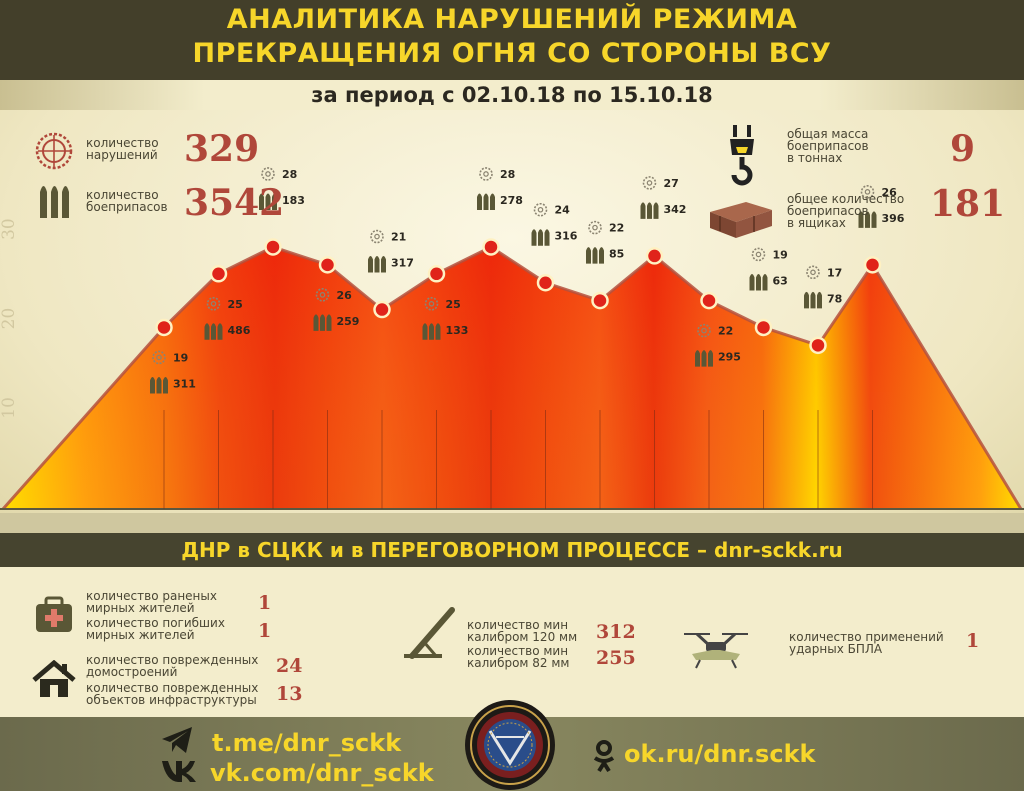 This screenshot has height=791, width=1024. Describe the element at coordinates (616, 658) in the screenshot. I see `mines82-value: 255` at that location.